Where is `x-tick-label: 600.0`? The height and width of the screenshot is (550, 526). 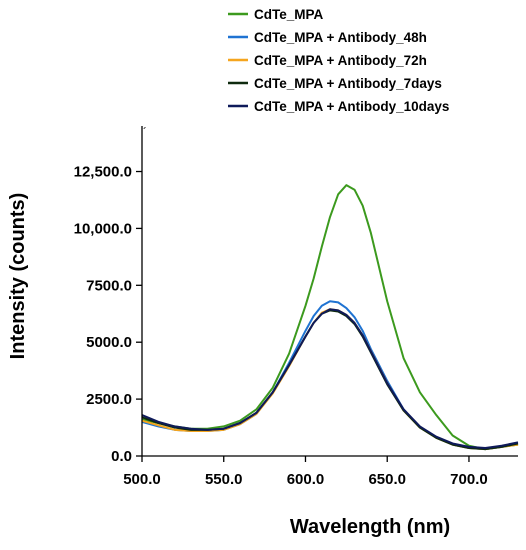
x-tick-label: 600.0 is located at coordinates (306, 479).